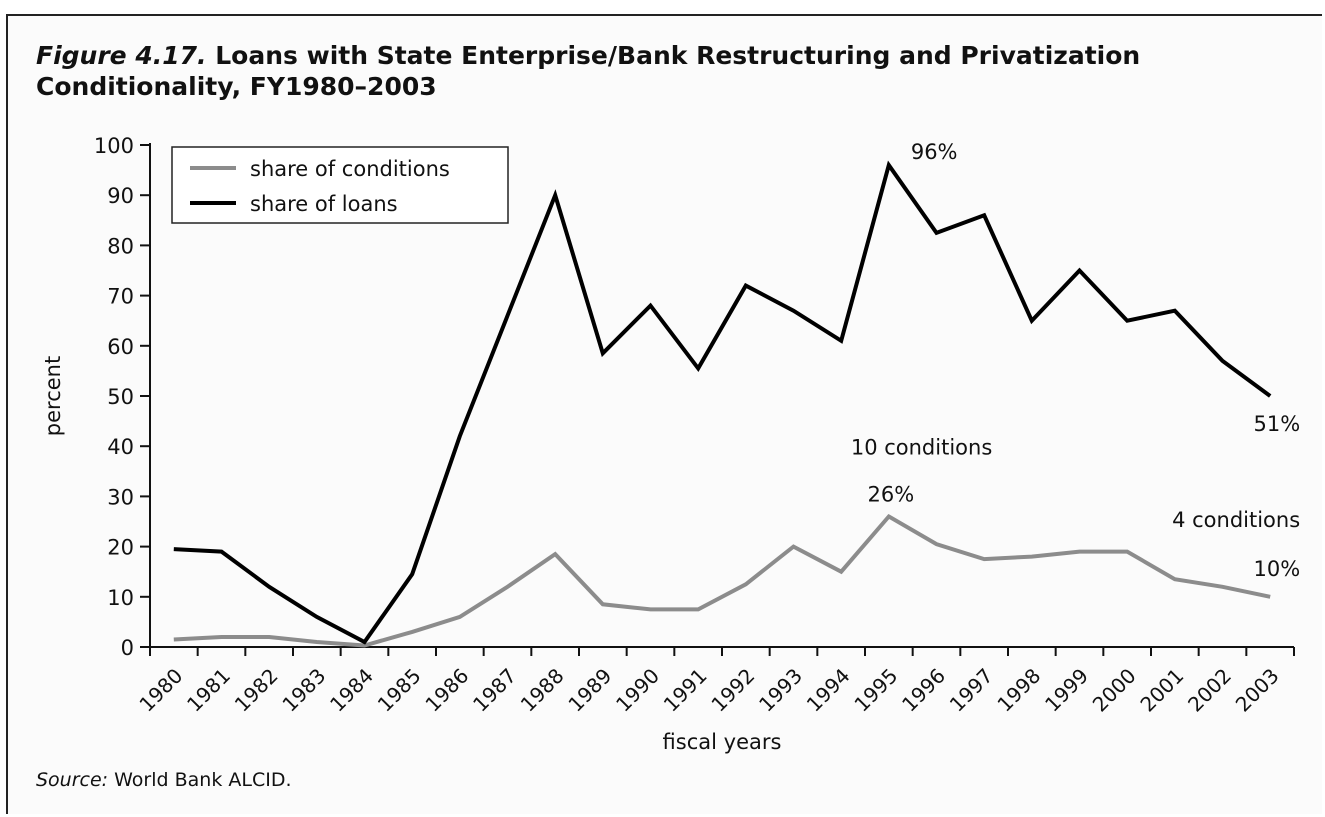  Describe the element at coordinates (120, 497) in the screenshot. I see `y-tick-label: 30` at that location.